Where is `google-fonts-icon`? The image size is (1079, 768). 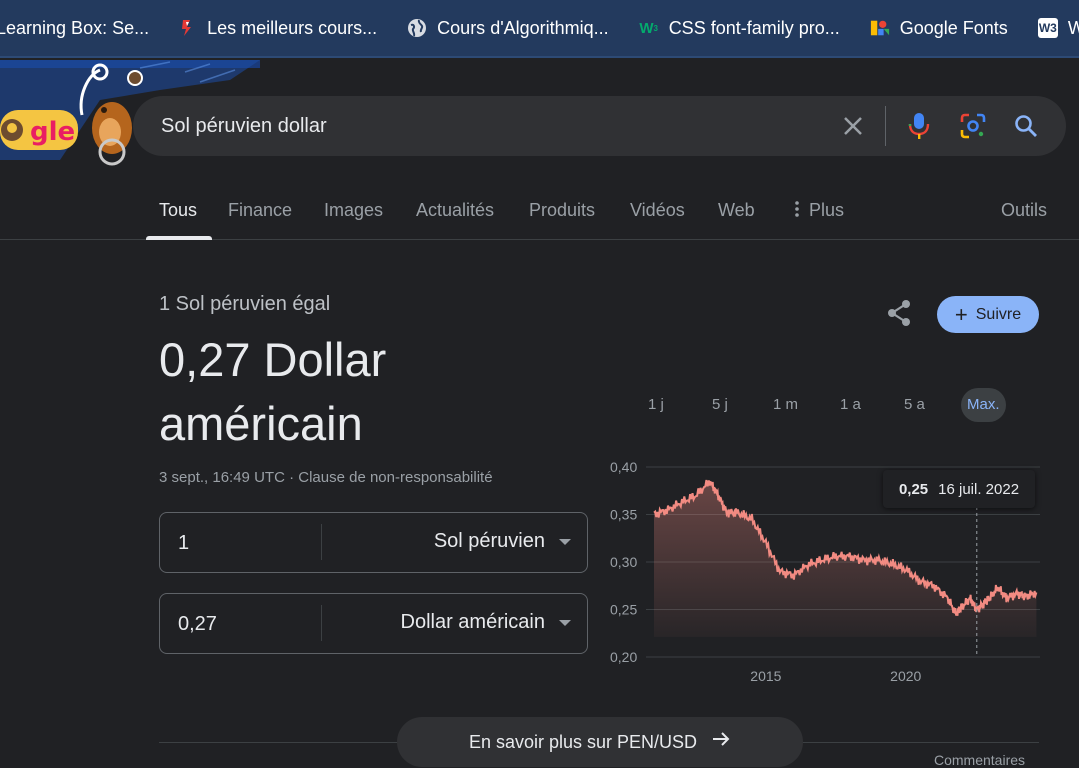
google-fonts-icon is located at coordinates (880, 28).